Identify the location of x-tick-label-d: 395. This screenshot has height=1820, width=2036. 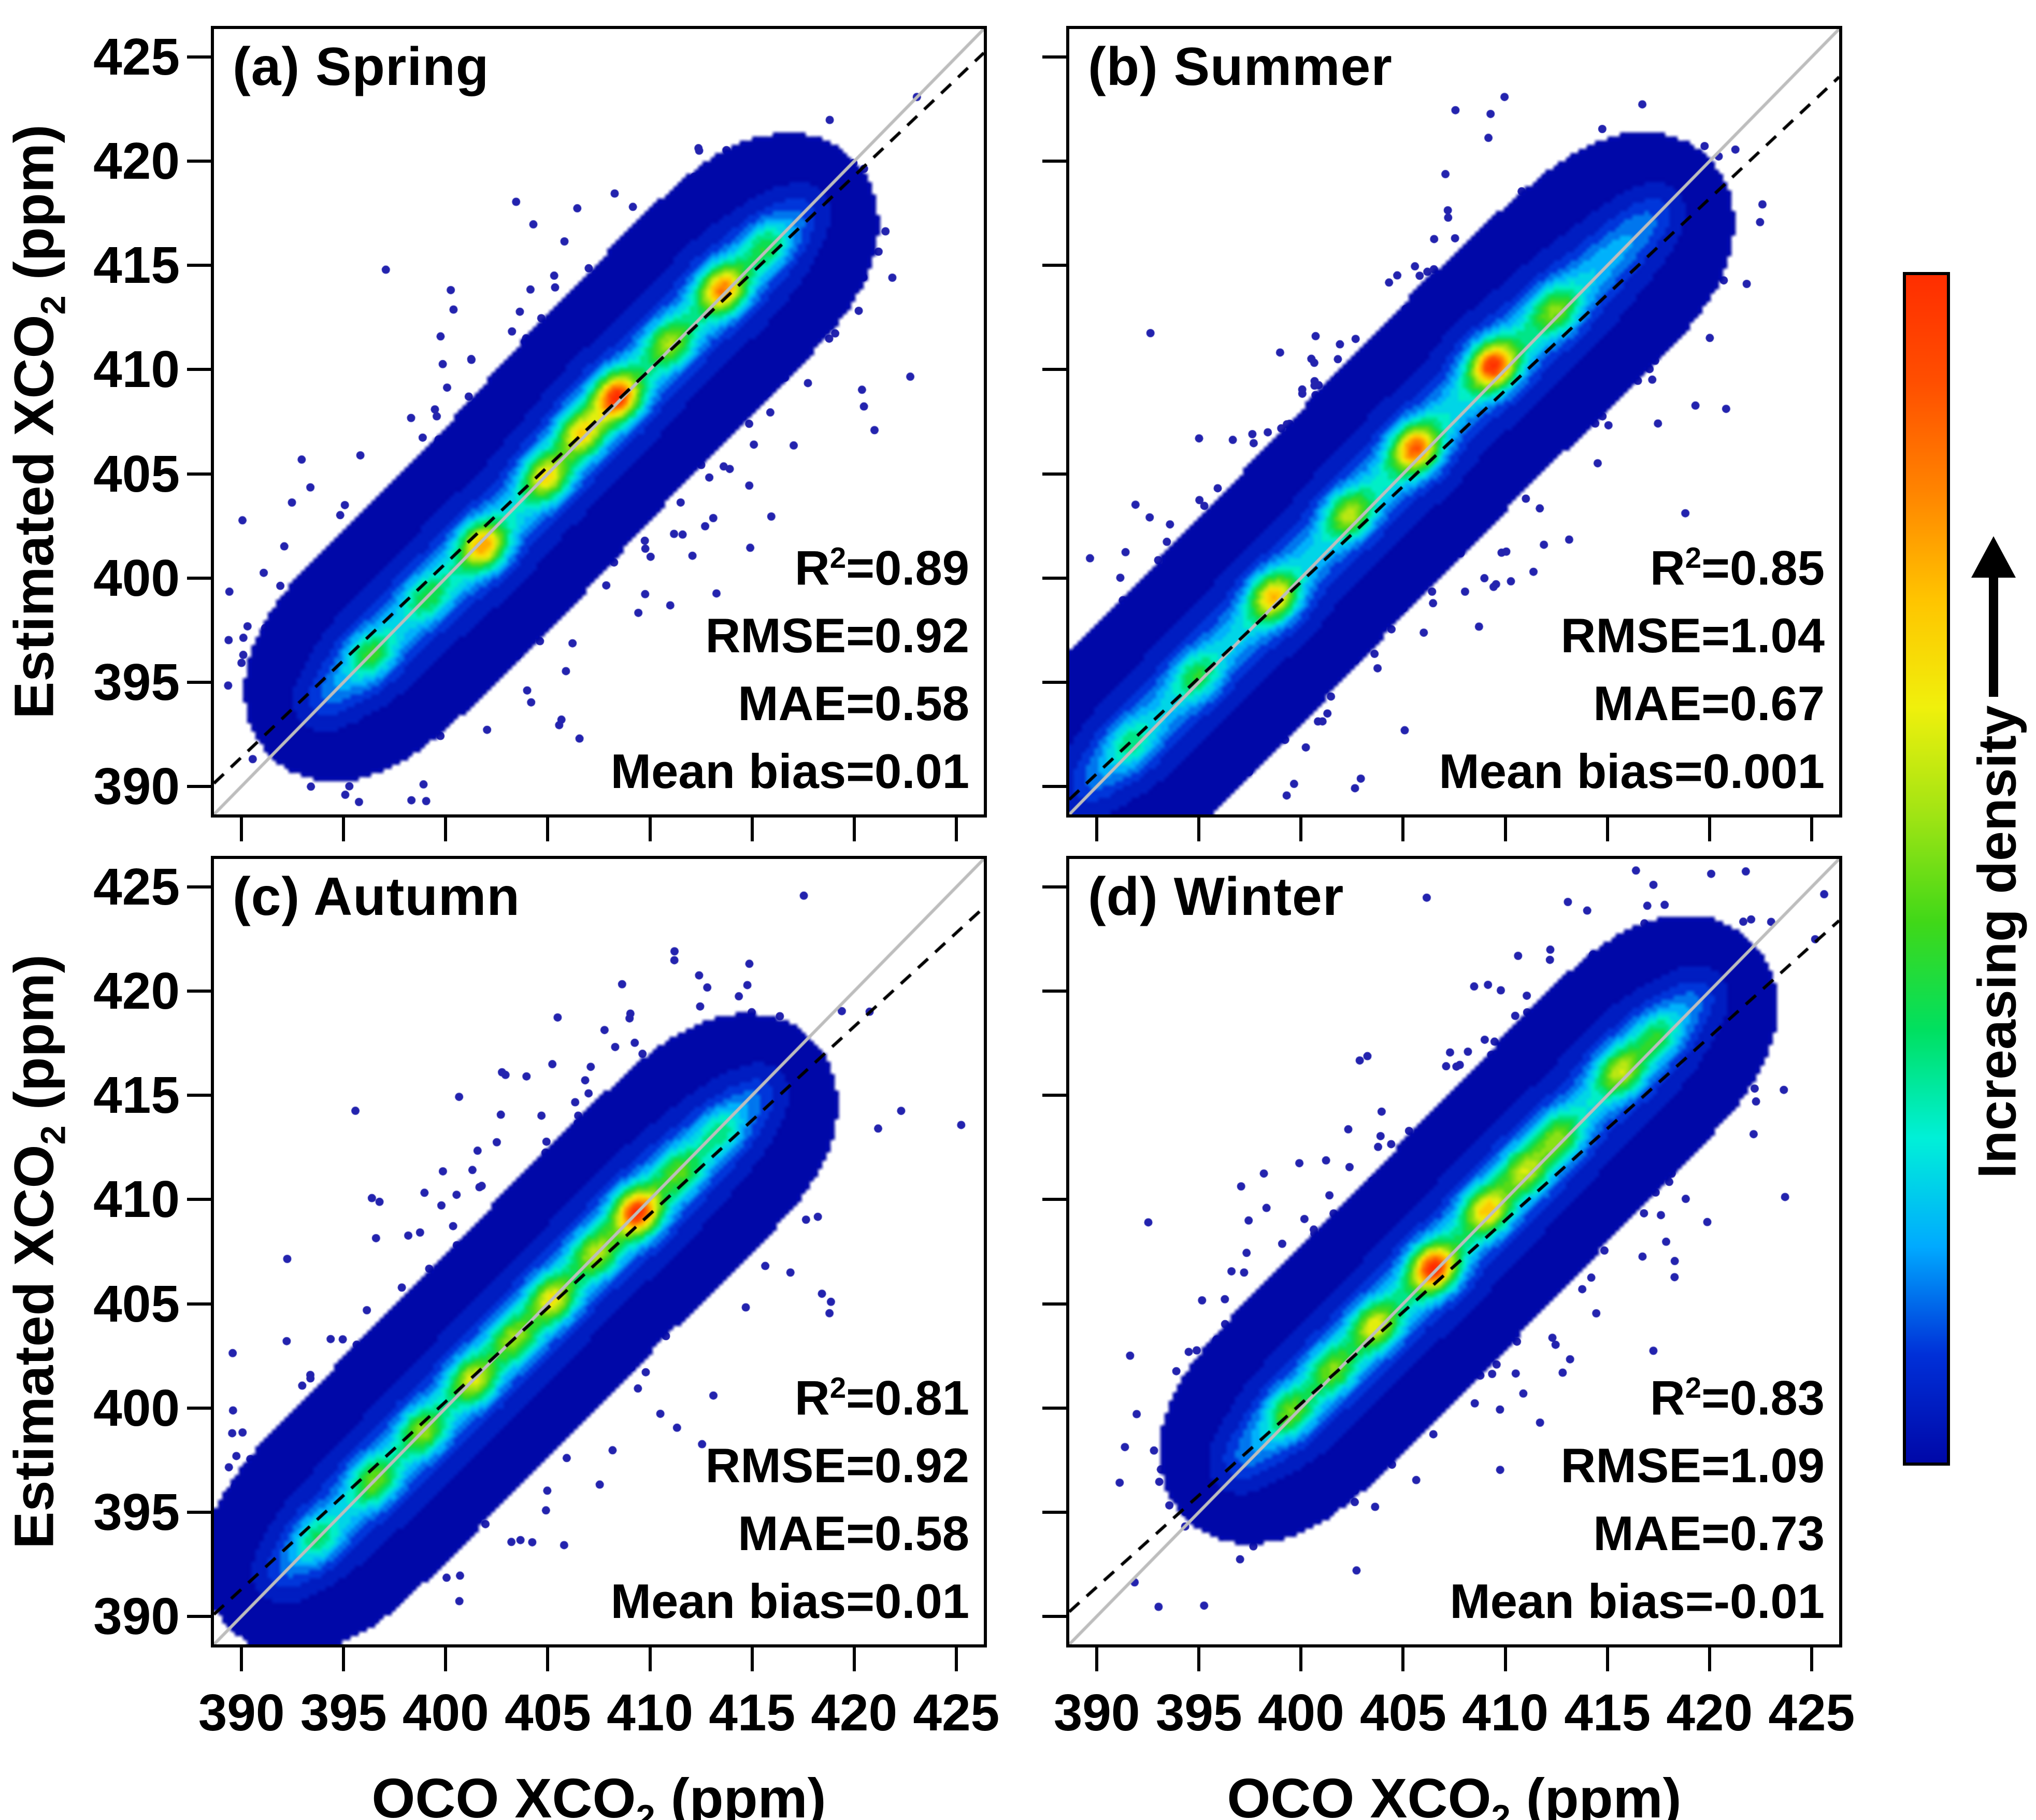
(1198, 1713).